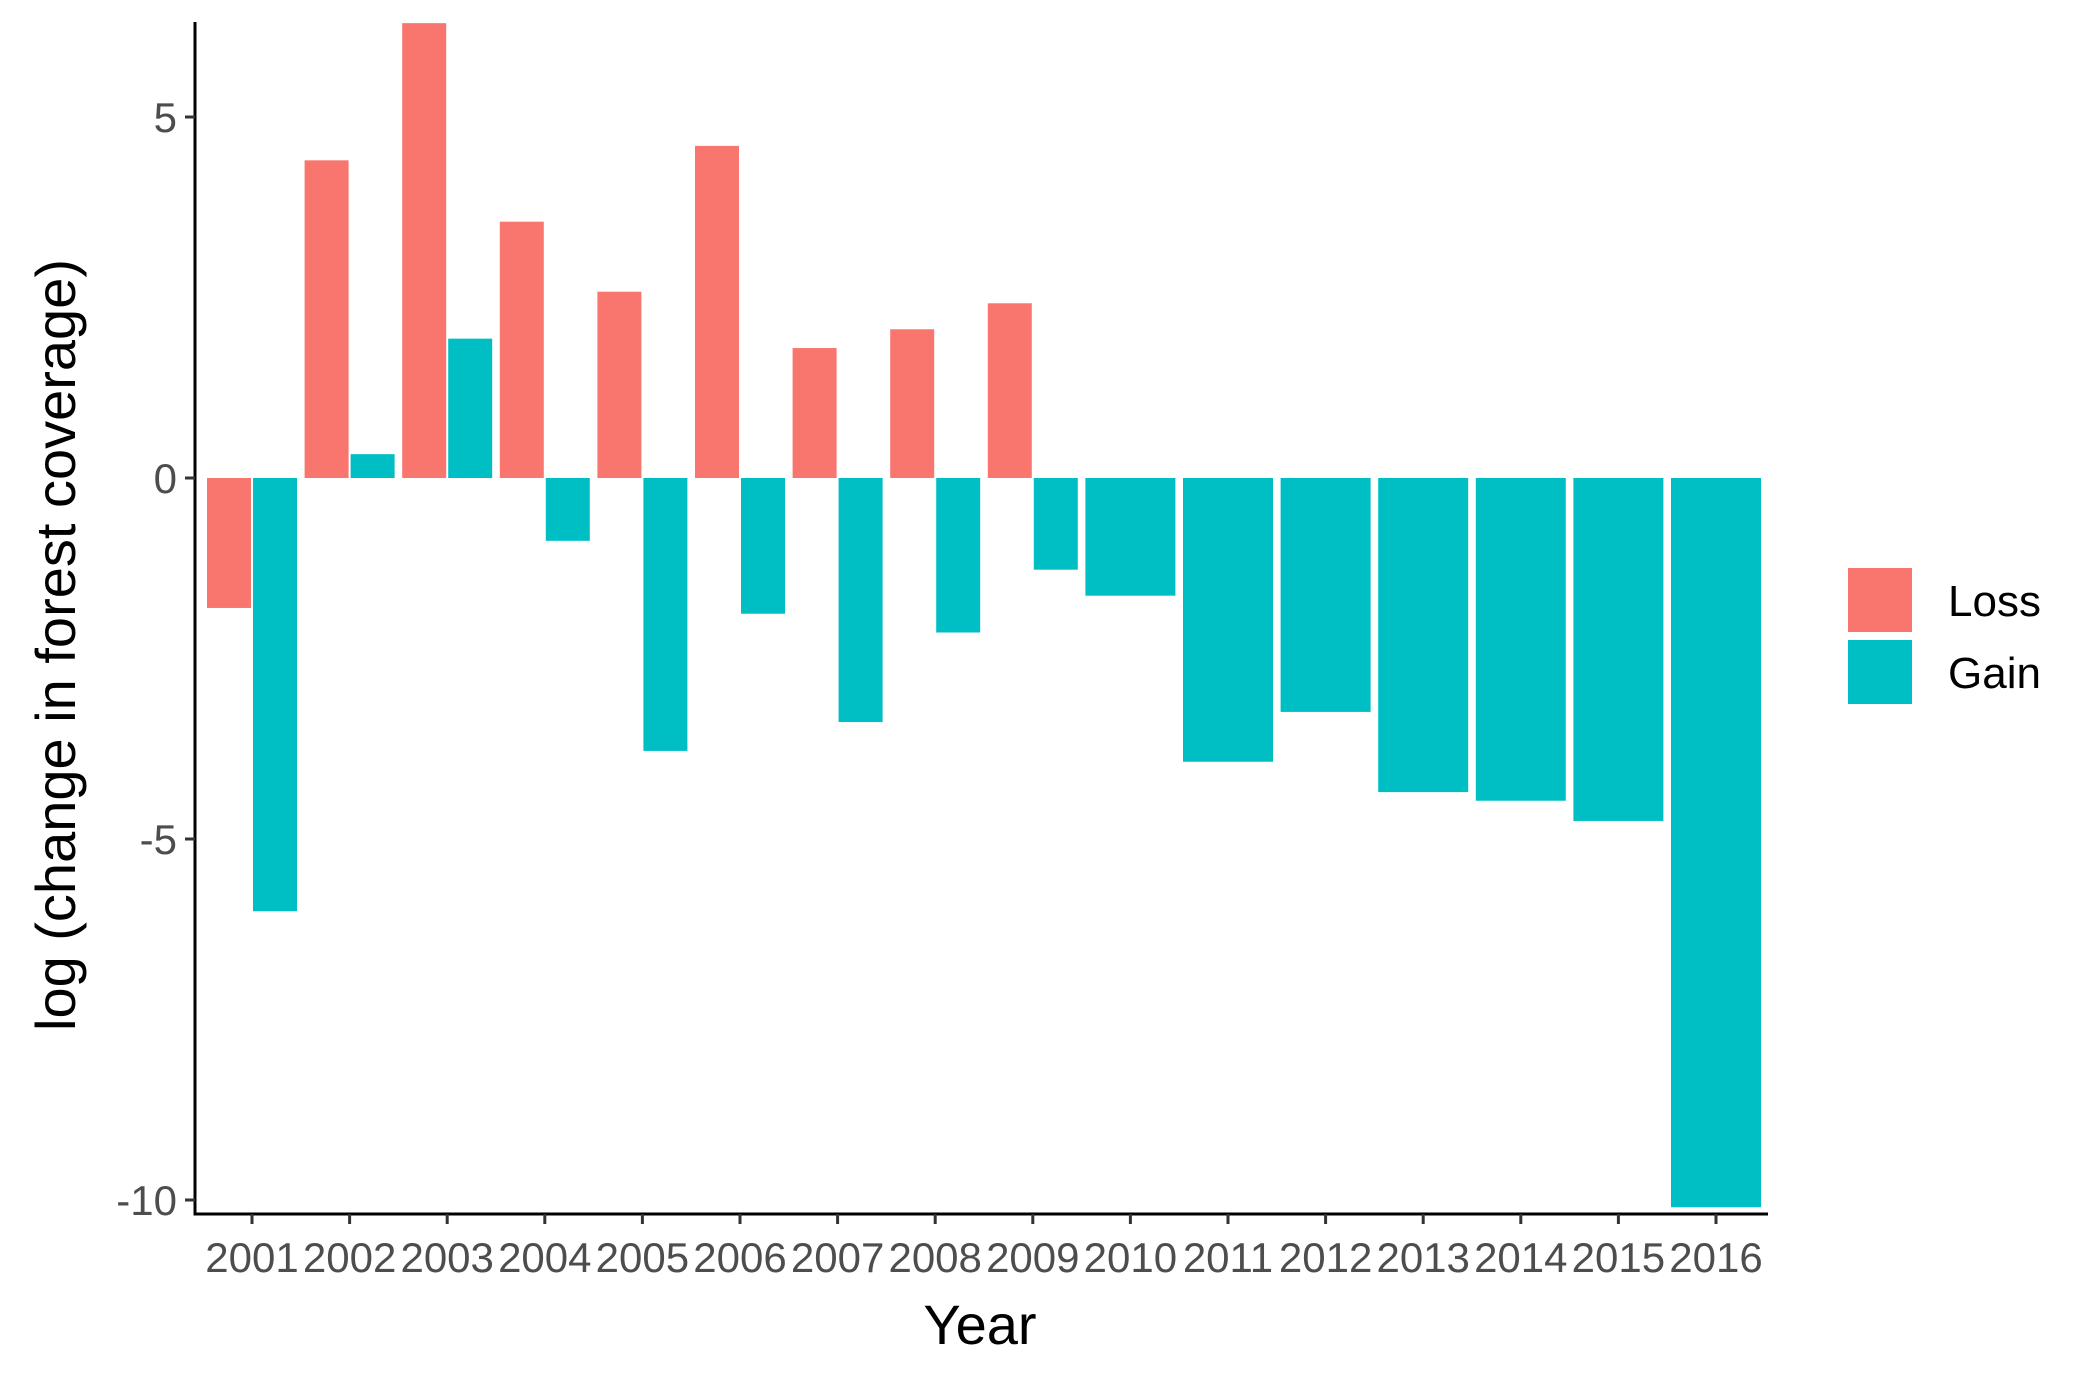 Image resolution: width=2087 pixels, height=1376 pixels. I want to click on bar-gain-2011, so click(1228, 620).